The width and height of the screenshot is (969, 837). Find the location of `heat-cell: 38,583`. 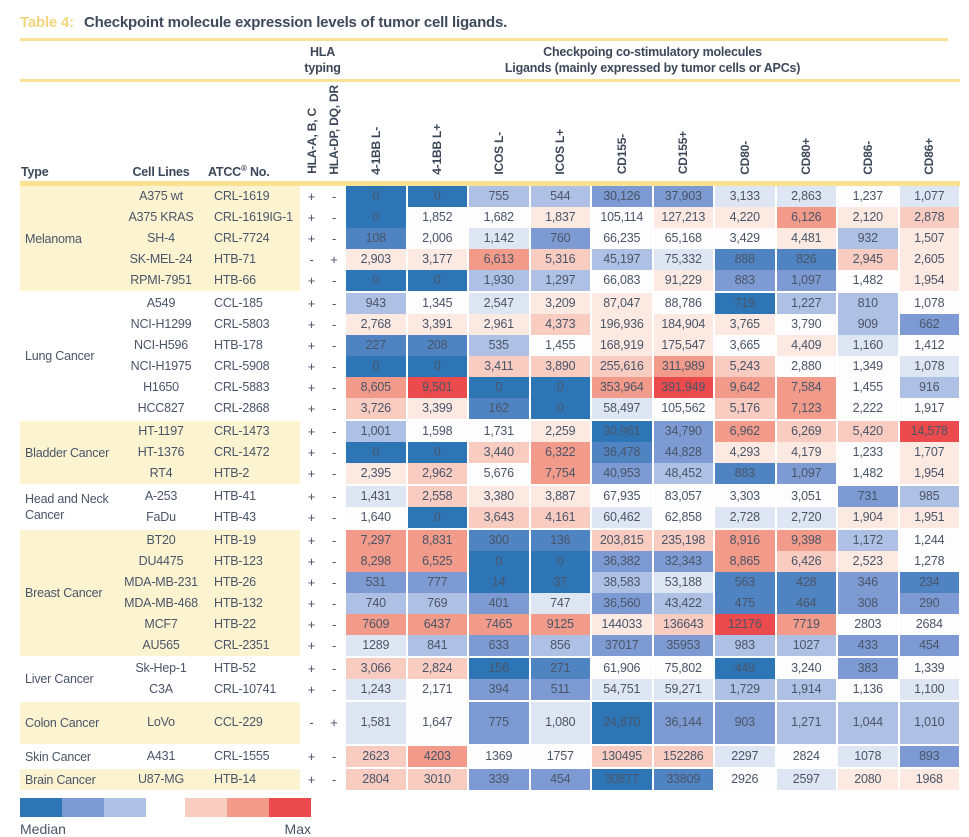

heat-cell: 38,583 is located at coordinates (622, 583).